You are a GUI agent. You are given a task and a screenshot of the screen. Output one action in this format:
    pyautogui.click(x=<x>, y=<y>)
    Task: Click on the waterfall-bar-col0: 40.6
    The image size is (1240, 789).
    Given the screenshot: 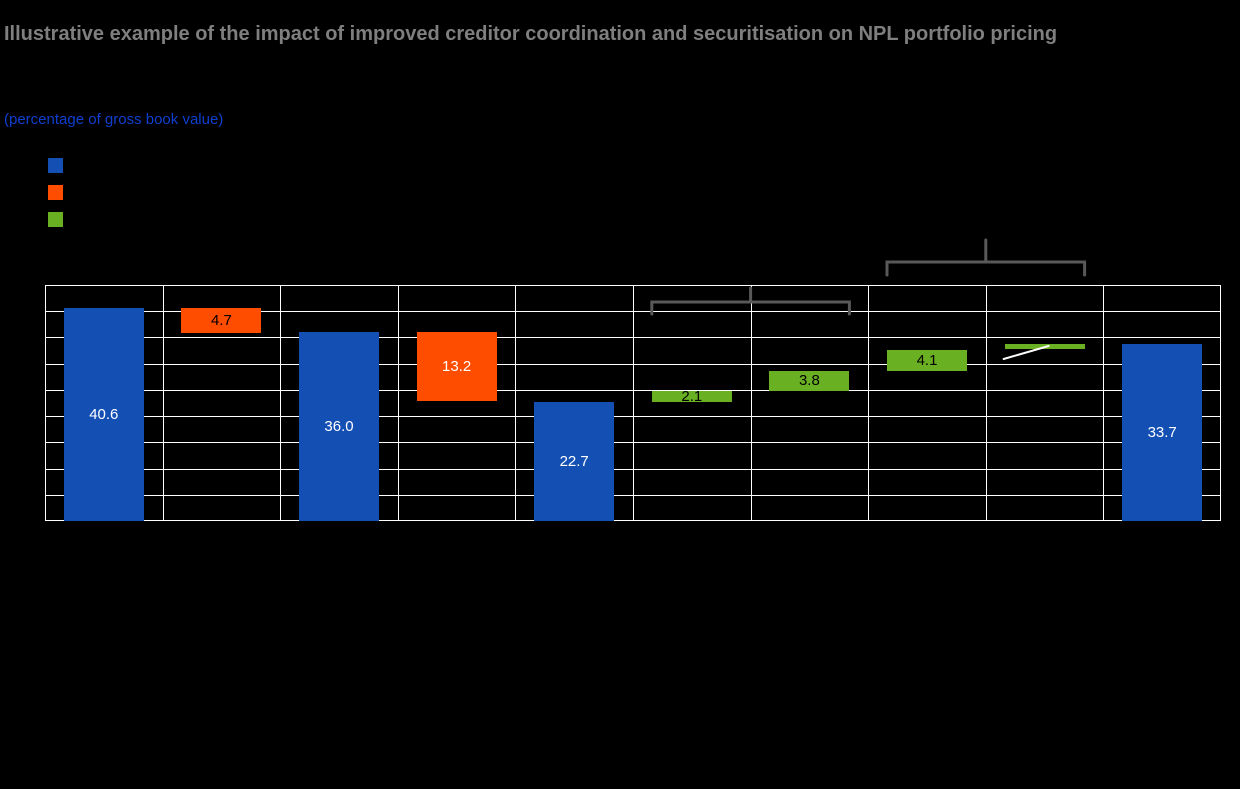 What is the action you would take?
    pyautogui.click(x=103, y=414)
    